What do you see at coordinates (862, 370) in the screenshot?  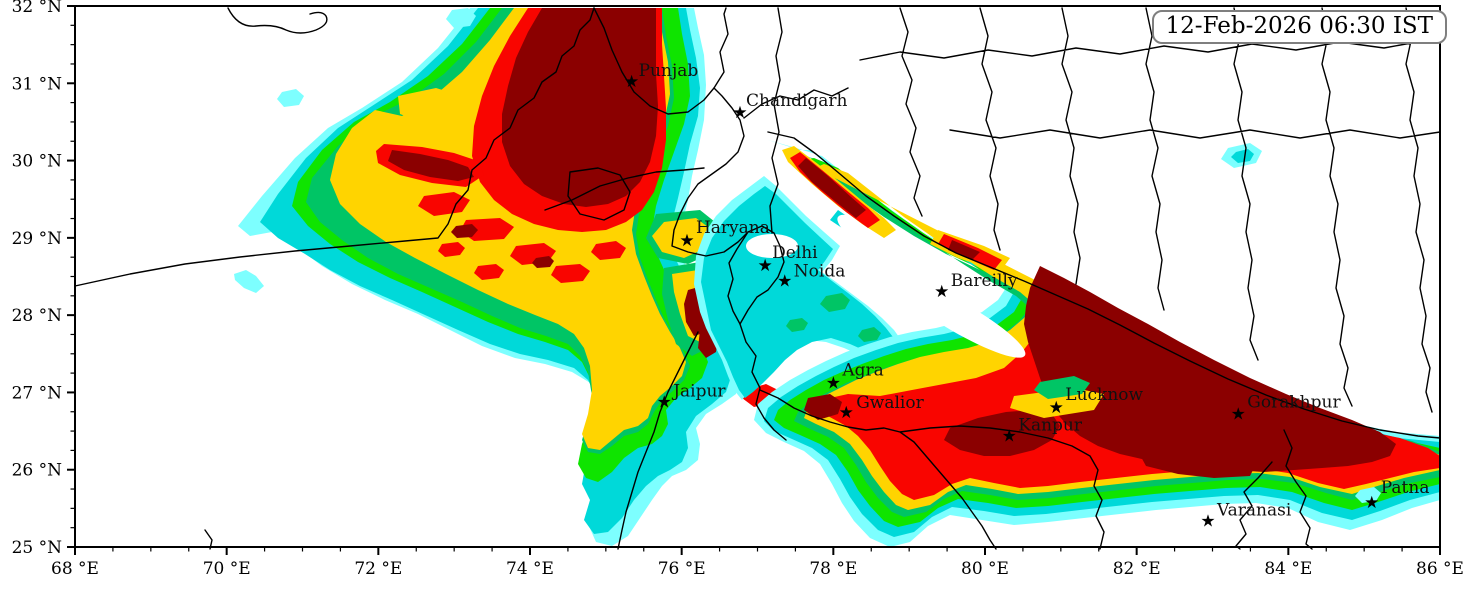 I see `city-label-agra: Agra` at bounding box center [862, 370].